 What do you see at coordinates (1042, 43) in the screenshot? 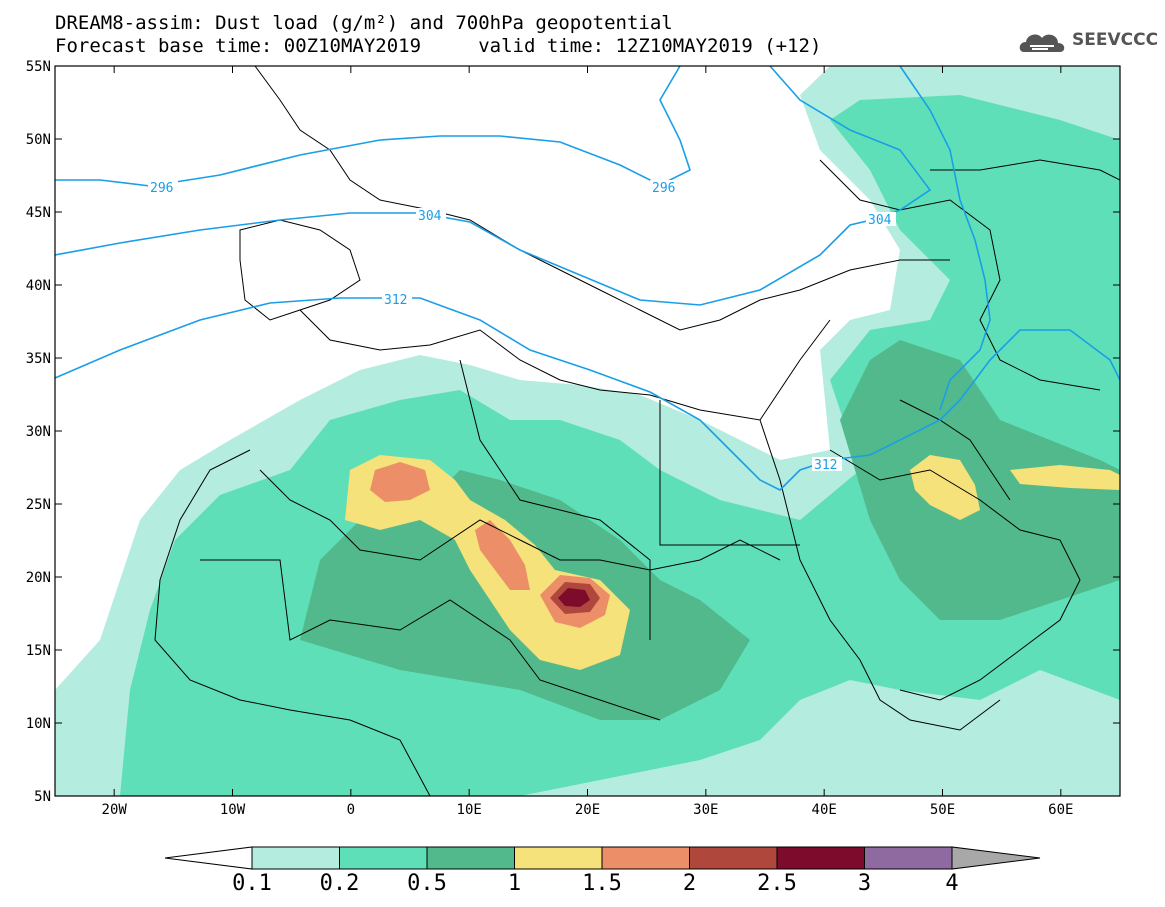
I see `cloud-logo-icon` at bounding box center [1042, 43].